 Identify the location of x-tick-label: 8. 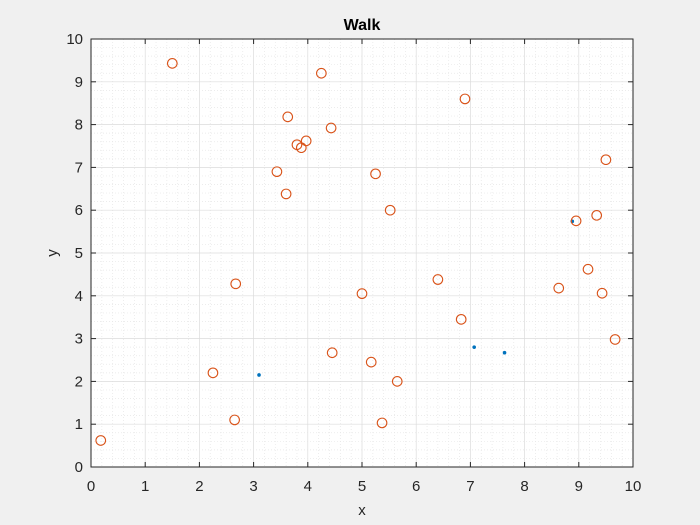
(524, 486).